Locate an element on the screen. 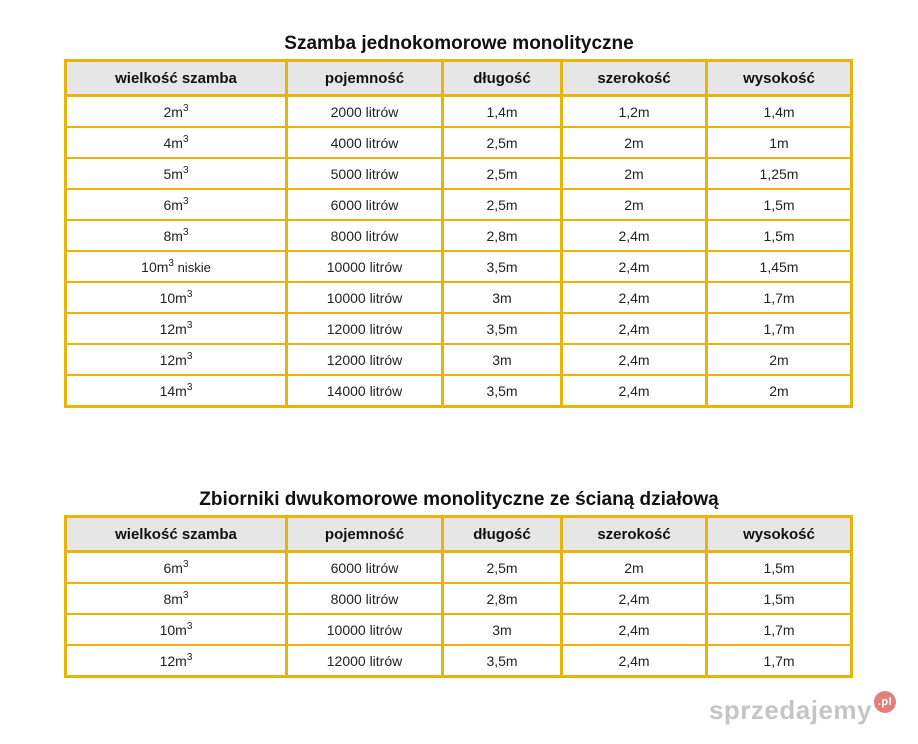 This screenshot has width=918, height=744. size-value: 12m is located at coordinates (173, 328).